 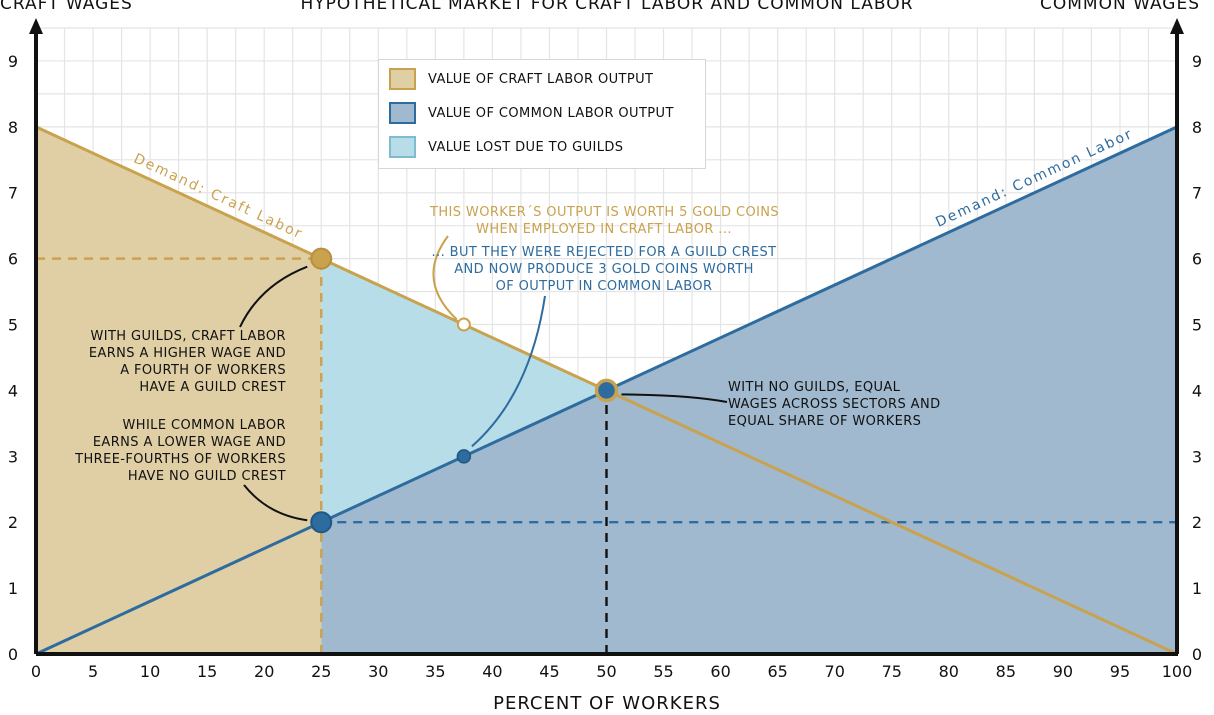 What do you see at coordinates (13, 259) in the screenshot?
I see `y-tick-label-left: 6` at bounding box center [13, 259].